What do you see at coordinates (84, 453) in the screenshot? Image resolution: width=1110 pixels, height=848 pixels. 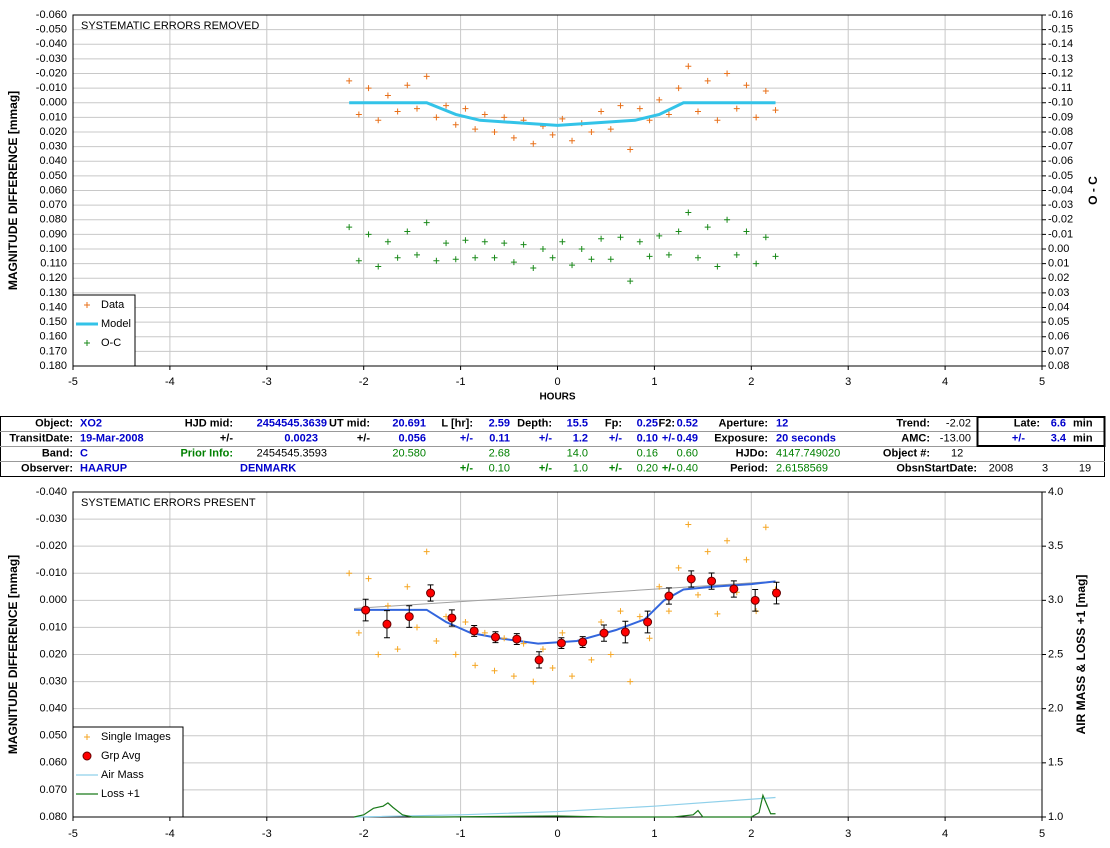 I see `table-cell: C` at bounding box center [84, 453].